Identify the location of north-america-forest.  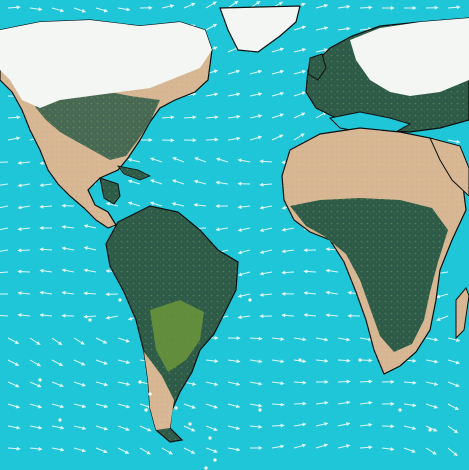
(95, 124).